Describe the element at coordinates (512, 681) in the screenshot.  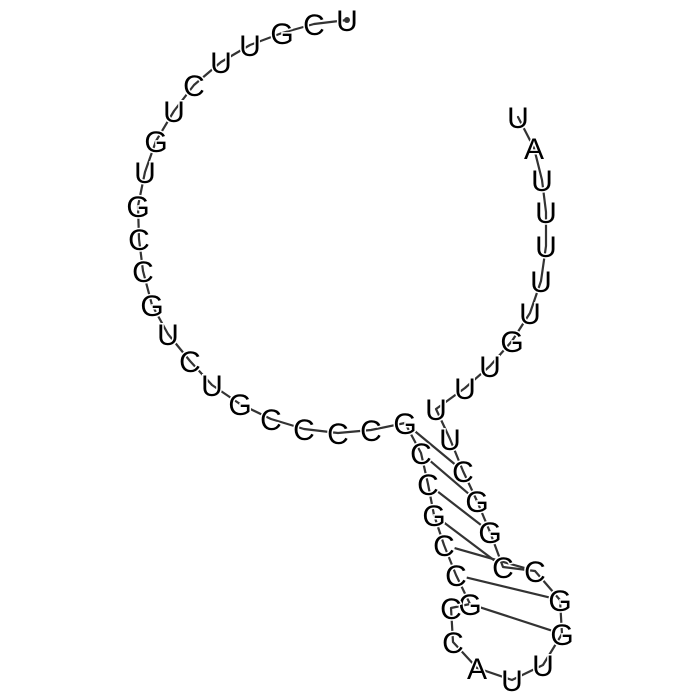
I see `nucleotide-32: U` at that location.